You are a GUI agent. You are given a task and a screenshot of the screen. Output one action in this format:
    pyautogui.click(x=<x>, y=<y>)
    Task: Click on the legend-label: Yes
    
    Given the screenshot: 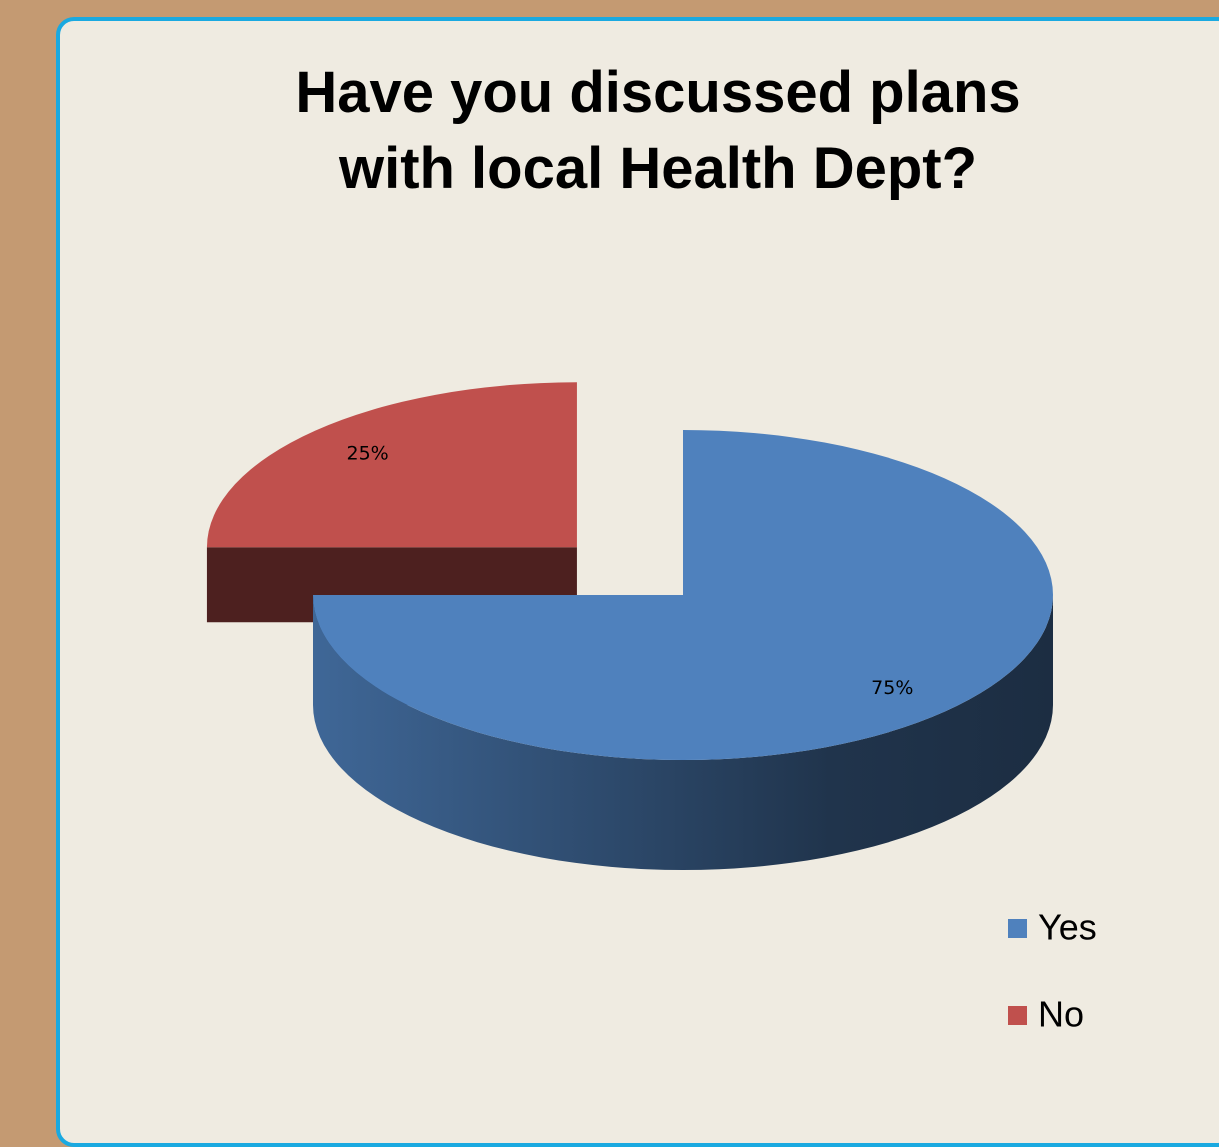 What is the action you would take?
    pyautogui.click(x=1067, y=927)
    